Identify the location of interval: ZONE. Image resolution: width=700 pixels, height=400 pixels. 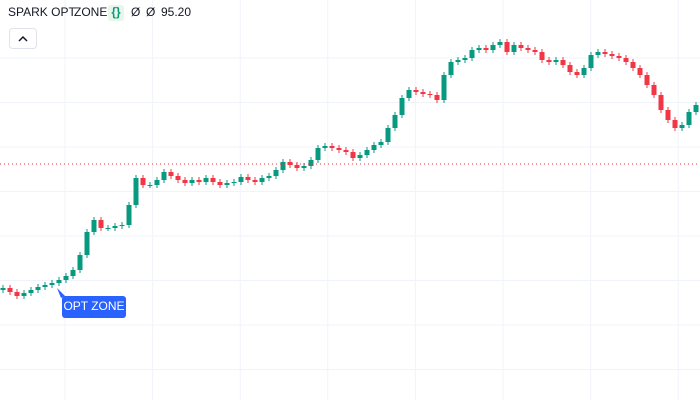
(90, 12).